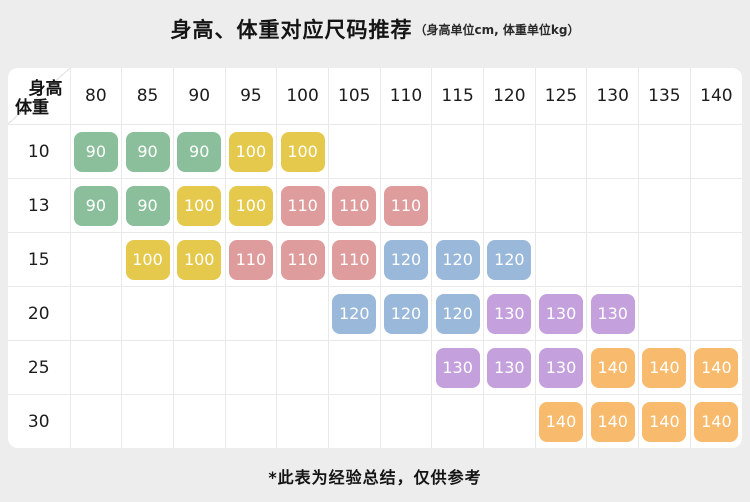  What do you see at coordinates (715, 96) in the screenshot?
I see `column-header-140: 140` at bounding box center [715, 96].